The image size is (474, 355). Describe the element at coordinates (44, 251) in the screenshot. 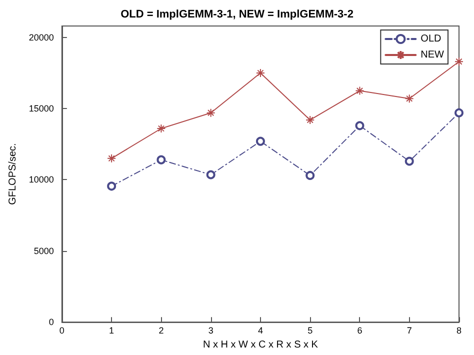

I see `y-tick-label: 5000` at that location.